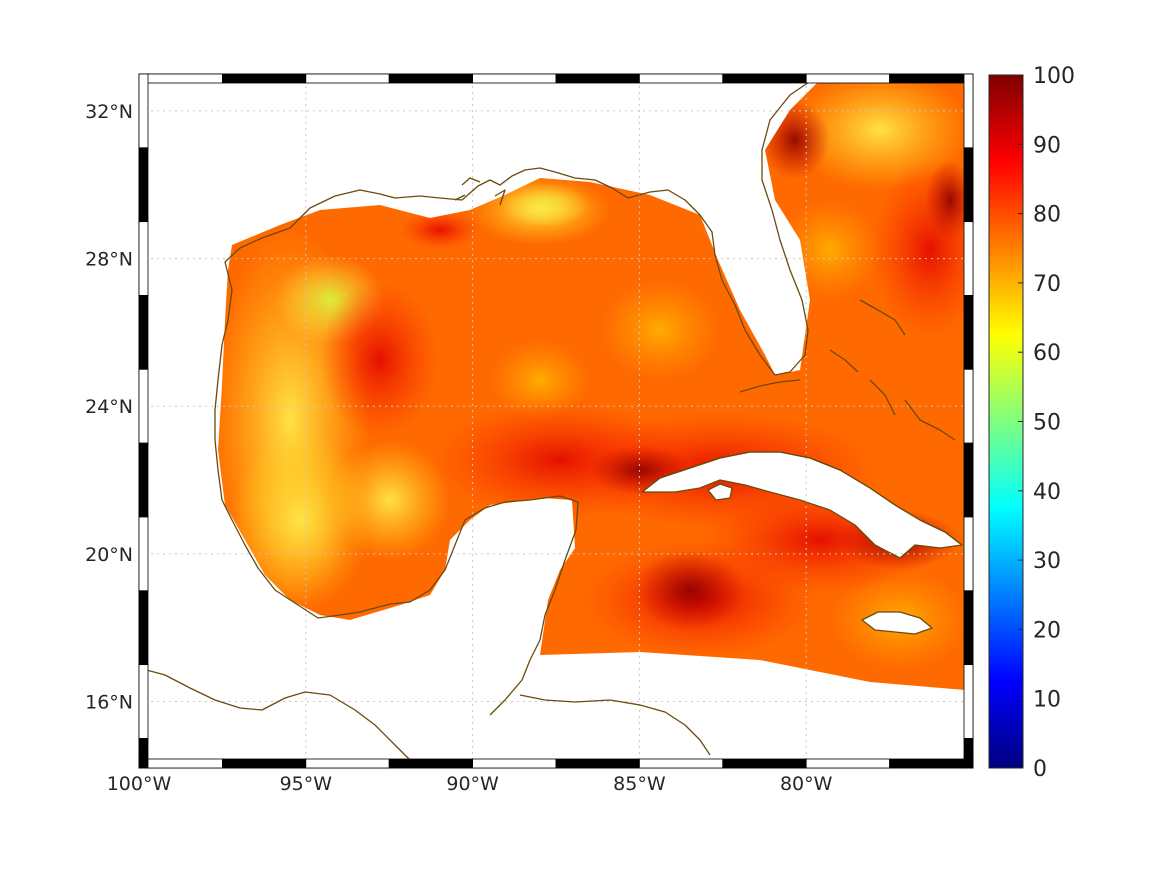 This screenshot has width=1167, height=875. Describe the element at coordinates (1047, 284) in the screenshot. I see `colorbar-tick-label-7: 70` at that location.